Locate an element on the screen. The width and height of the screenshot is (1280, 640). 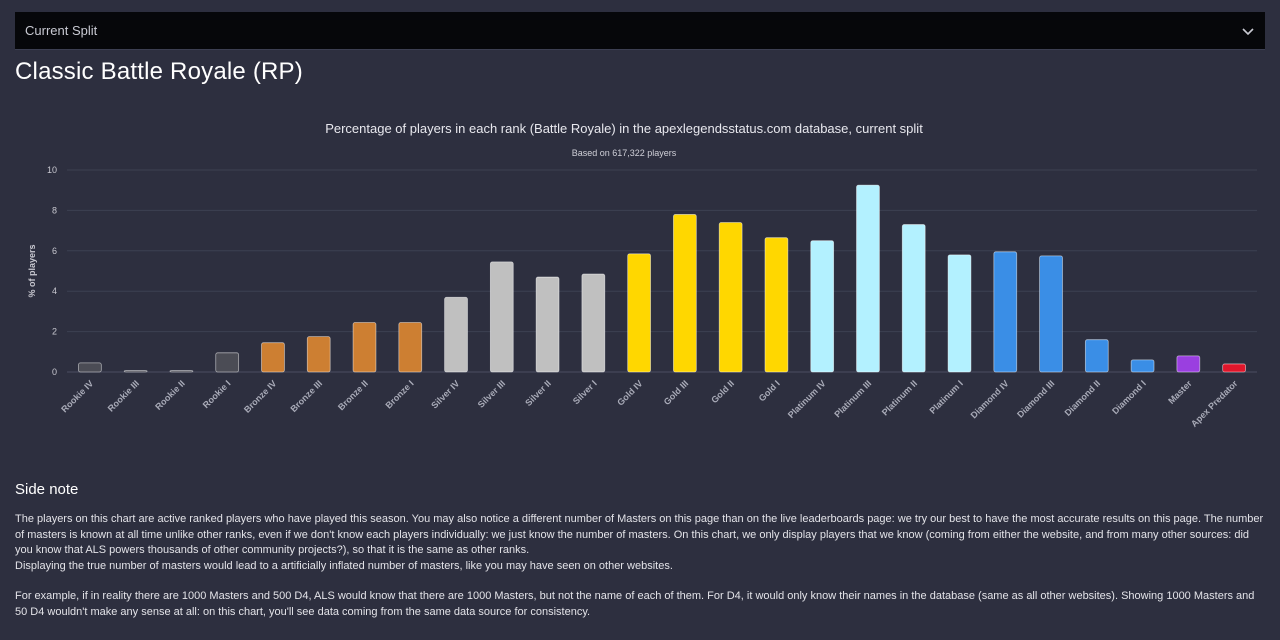
bar-rookie-iii is located at coordinates (135, 371).